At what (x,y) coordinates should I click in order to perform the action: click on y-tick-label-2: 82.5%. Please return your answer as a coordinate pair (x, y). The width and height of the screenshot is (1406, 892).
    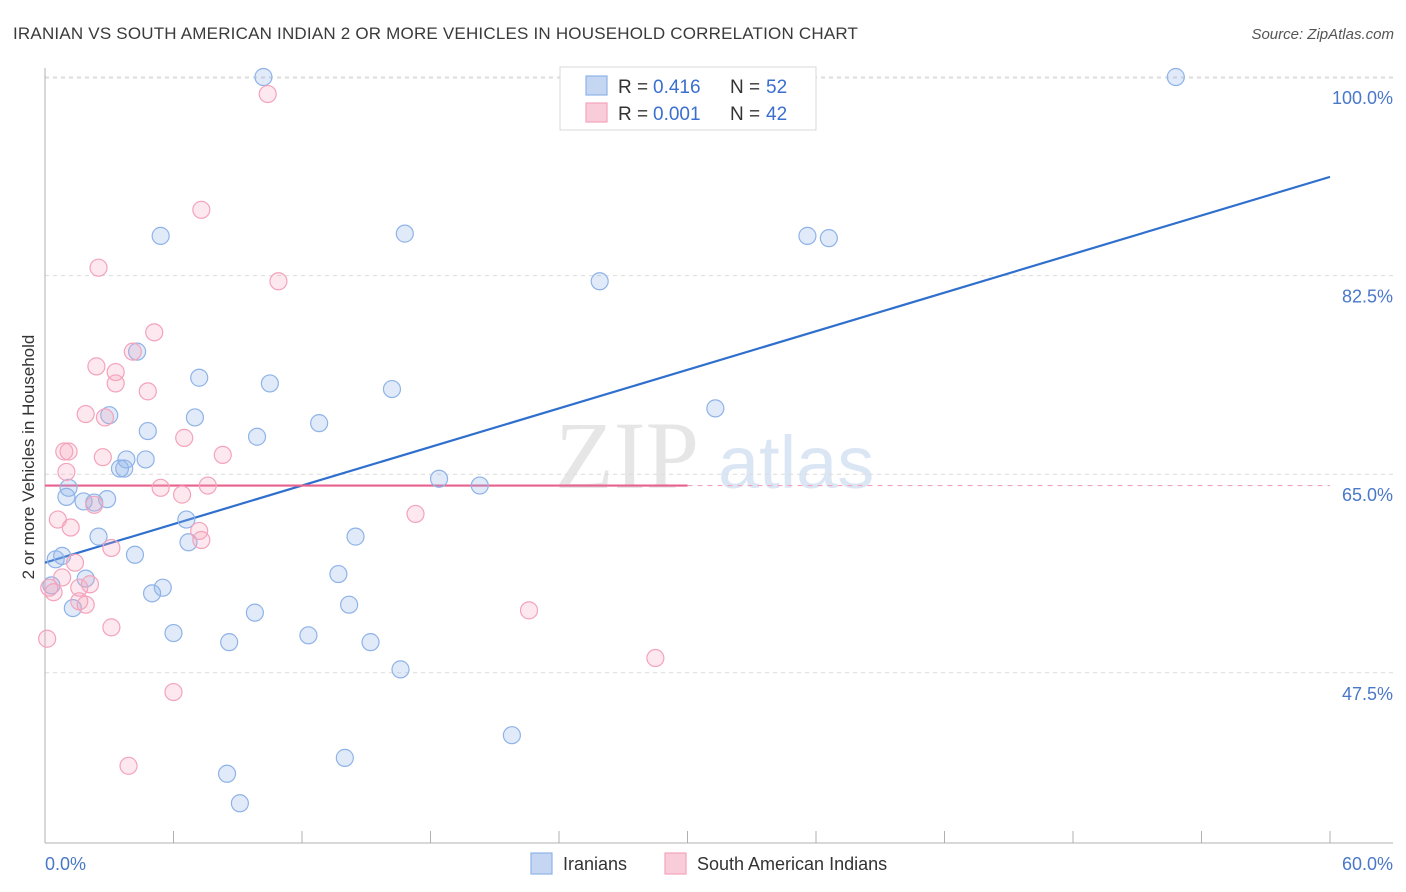
    Looking at the image, I should click on (1367, 297).